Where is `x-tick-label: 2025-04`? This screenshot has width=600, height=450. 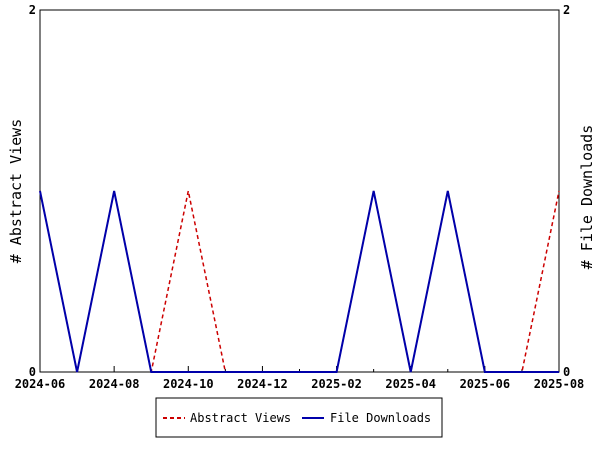 x-tick-label: 2025-04 is located at coordinates (410, 384).